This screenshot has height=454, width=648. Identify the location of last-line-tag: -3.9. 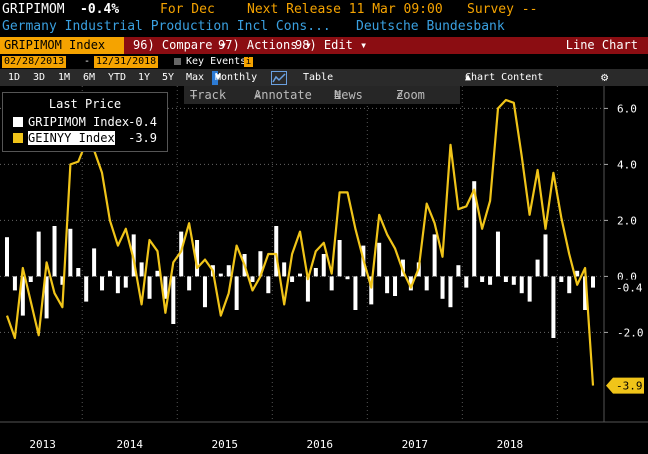
(629, 386).